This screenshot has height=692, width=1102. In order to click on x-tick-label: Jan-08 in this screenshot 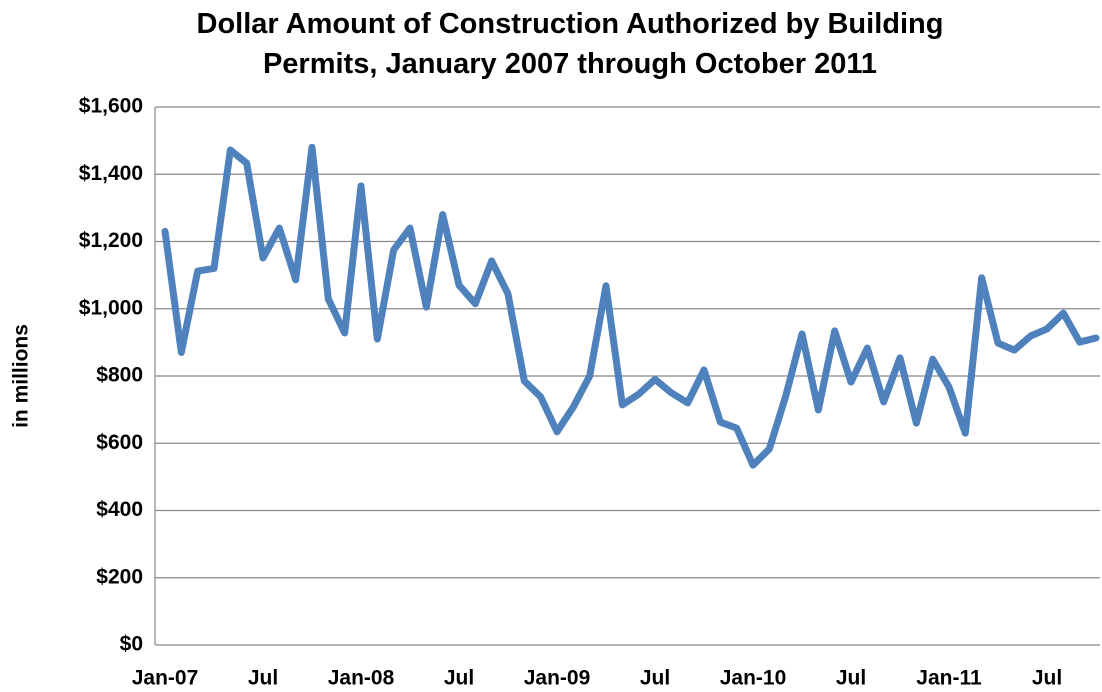, I will do `click(361, 678)`.